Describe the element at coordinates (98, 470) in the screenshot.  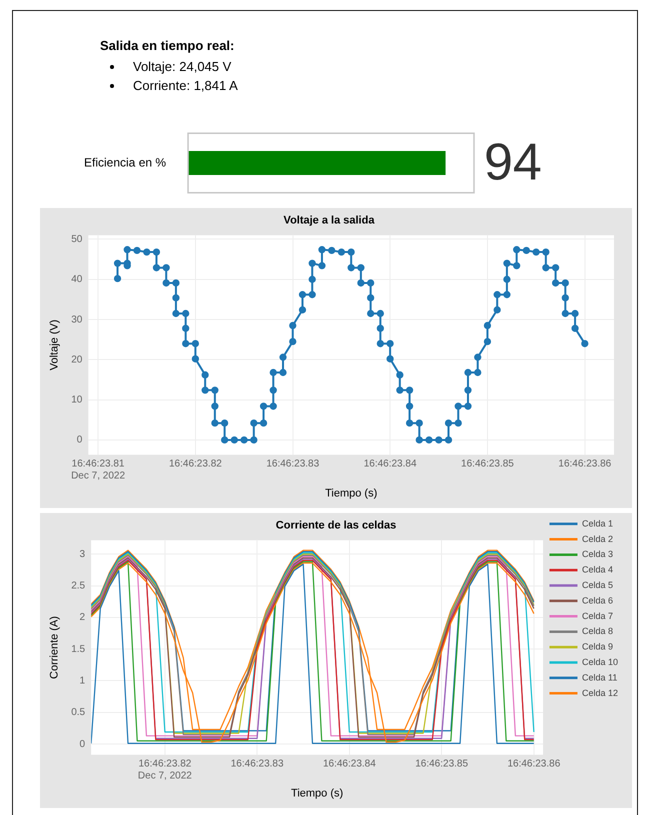
I see `x-tick-label: 16:46:23.81 Dec 7, 2022` at that location.